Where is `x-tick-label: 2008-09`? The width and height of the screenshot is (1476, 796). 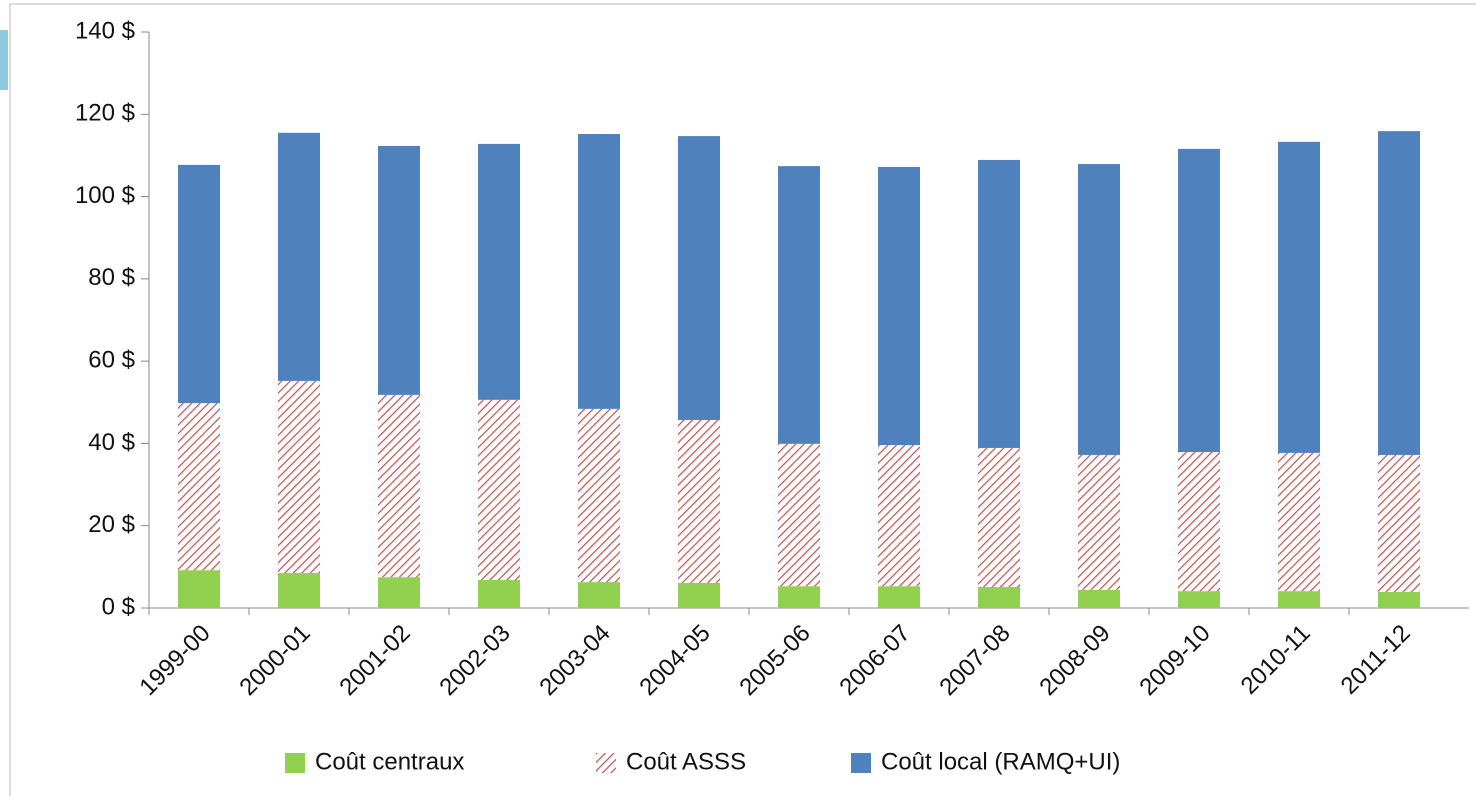
x-tick-label: 2008-09 is located at coordinates (1074, 660).